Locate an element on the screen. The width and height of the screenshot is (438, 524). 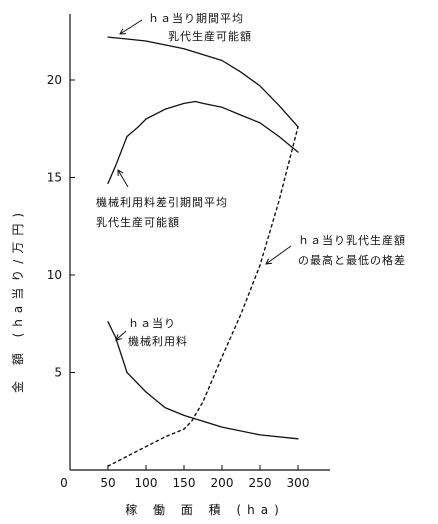
annotation-label-line: ｈａ当り期間平均 is located at coordinates (196, 18).